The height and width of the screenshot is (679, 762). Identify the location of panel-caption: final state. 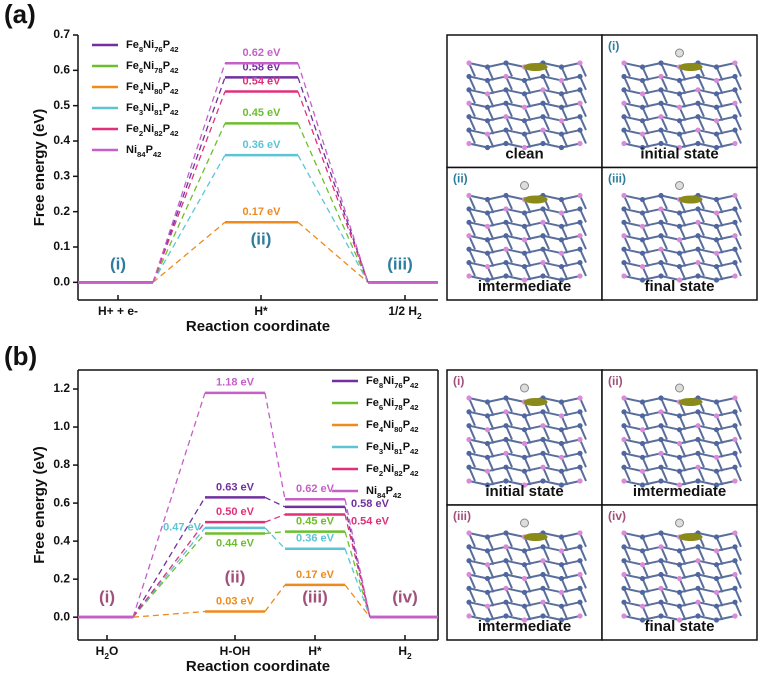
(679, 626).